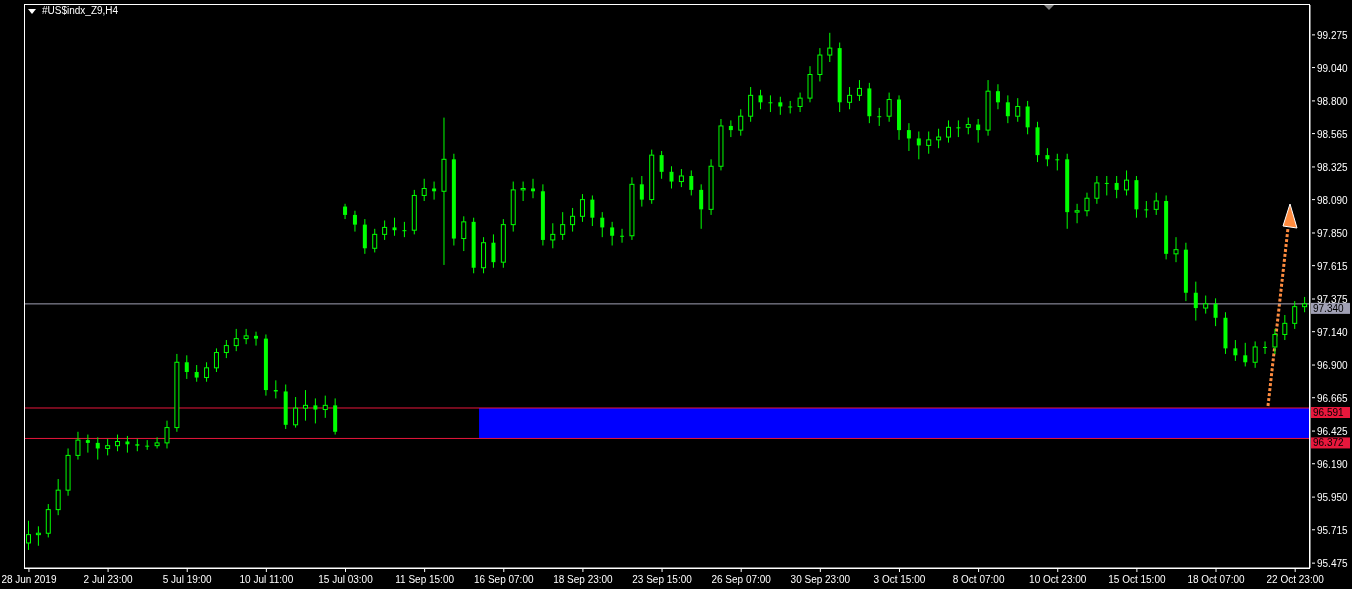 The width and height of the screenshot is (1352, 589). Describe the element at coordinates (29, 579) in the screenshot. I see `x-tick-label: 28 Jun 2019` at that location.